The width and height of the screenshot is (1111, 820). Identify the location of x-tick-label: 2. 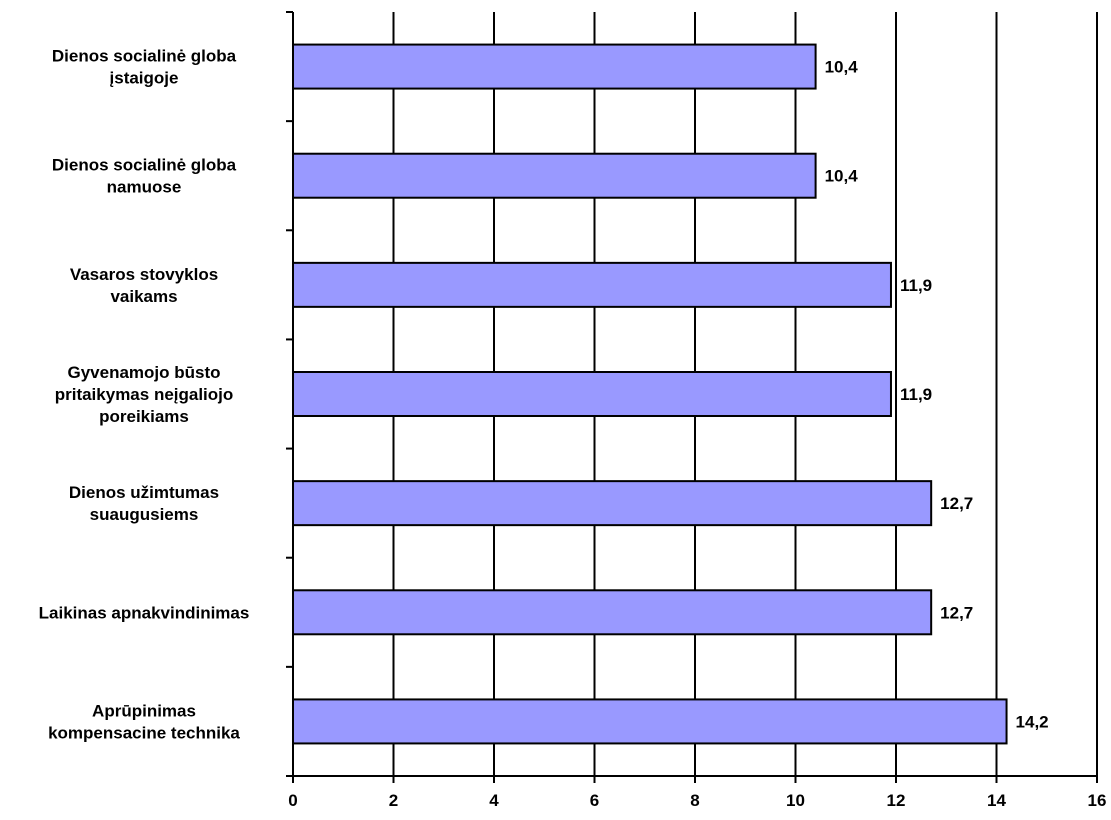
(393, 800).